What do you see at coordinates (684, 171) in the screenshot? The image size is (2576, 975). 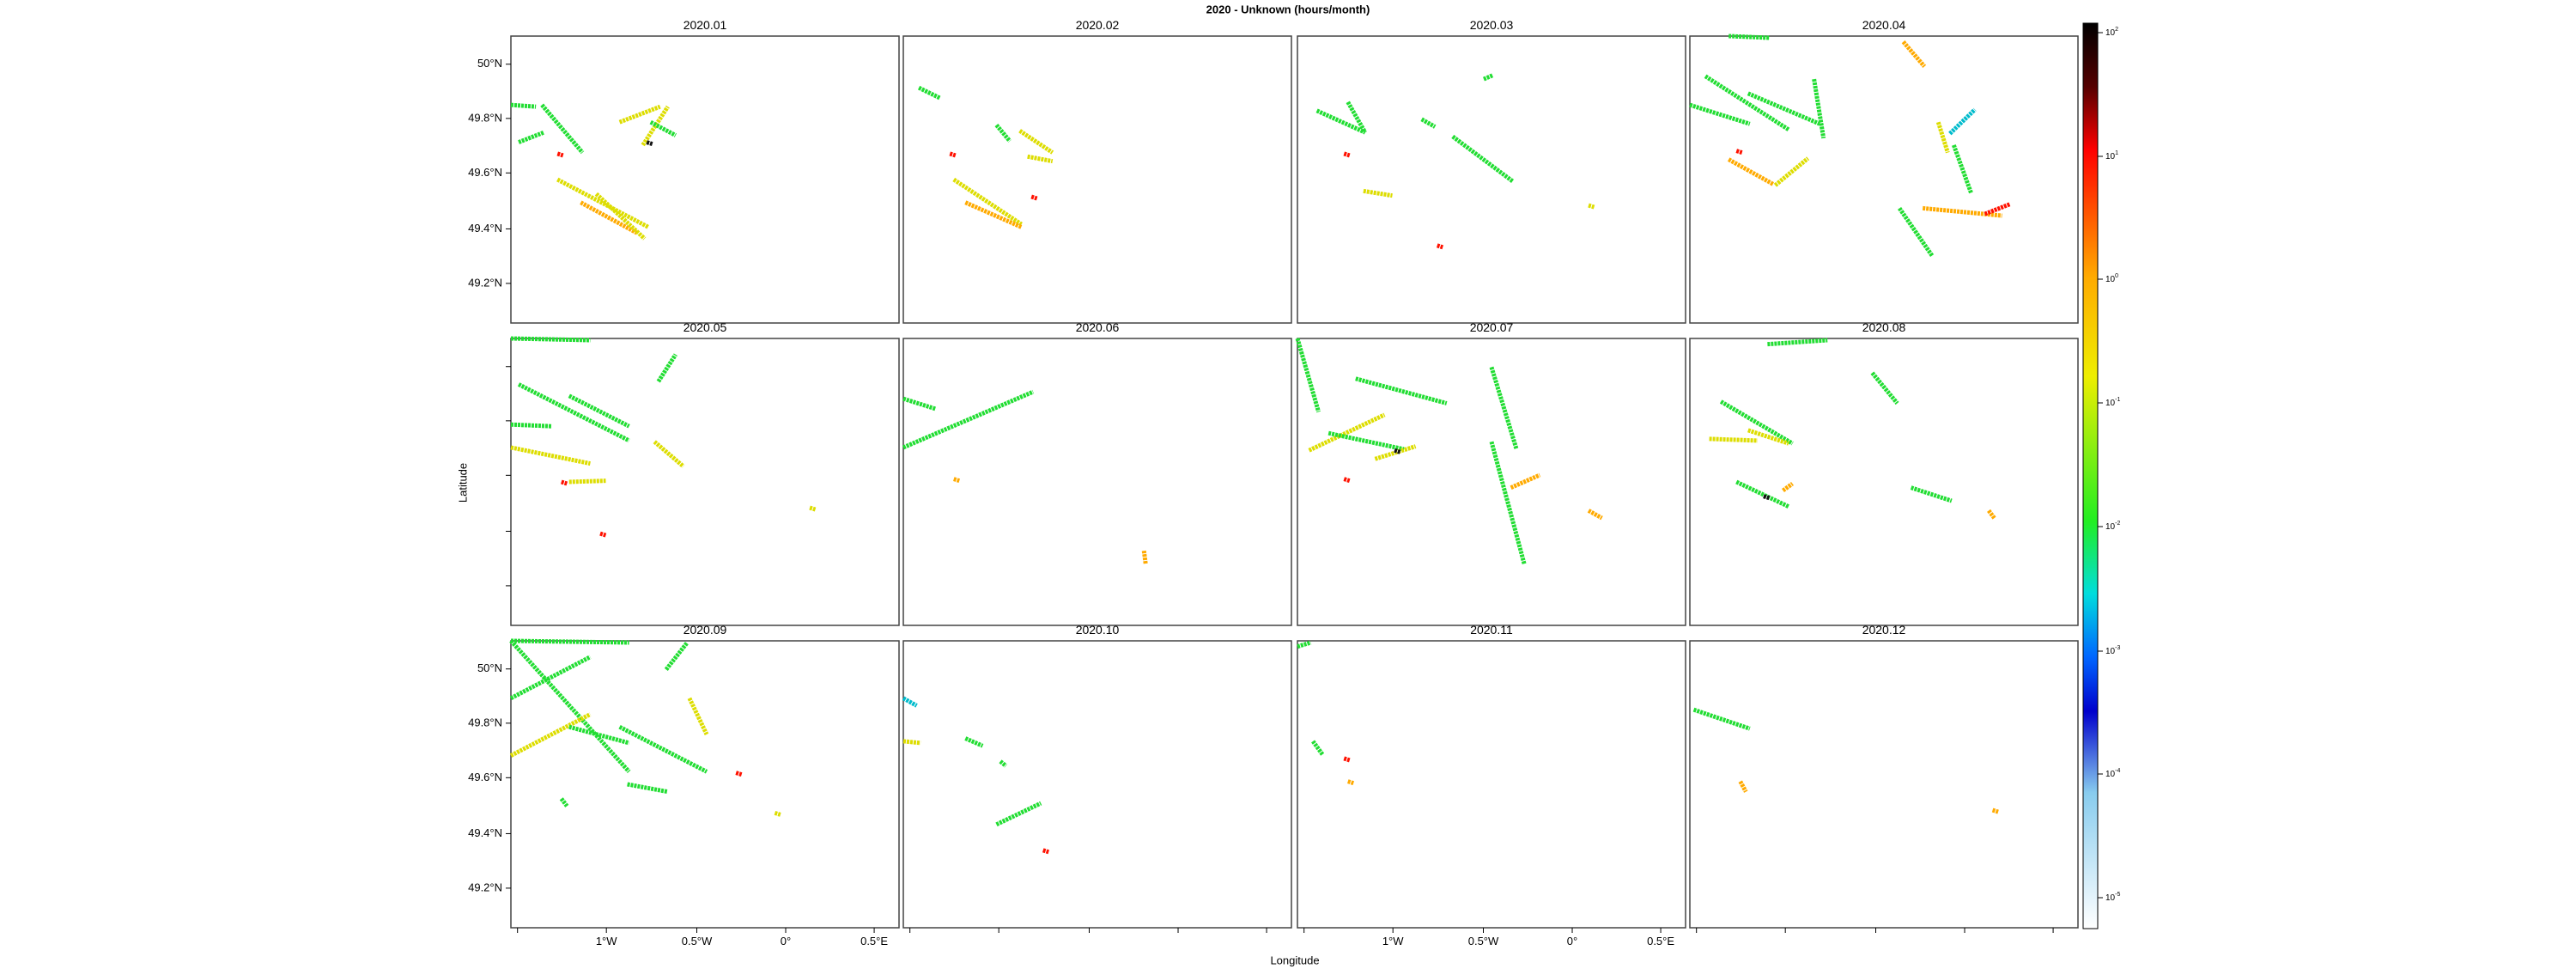 I see `panel: 2020.01 50°N 49.8°N 49.6°N 49.4°N 49.2°N` at bounding box center [684, 171].